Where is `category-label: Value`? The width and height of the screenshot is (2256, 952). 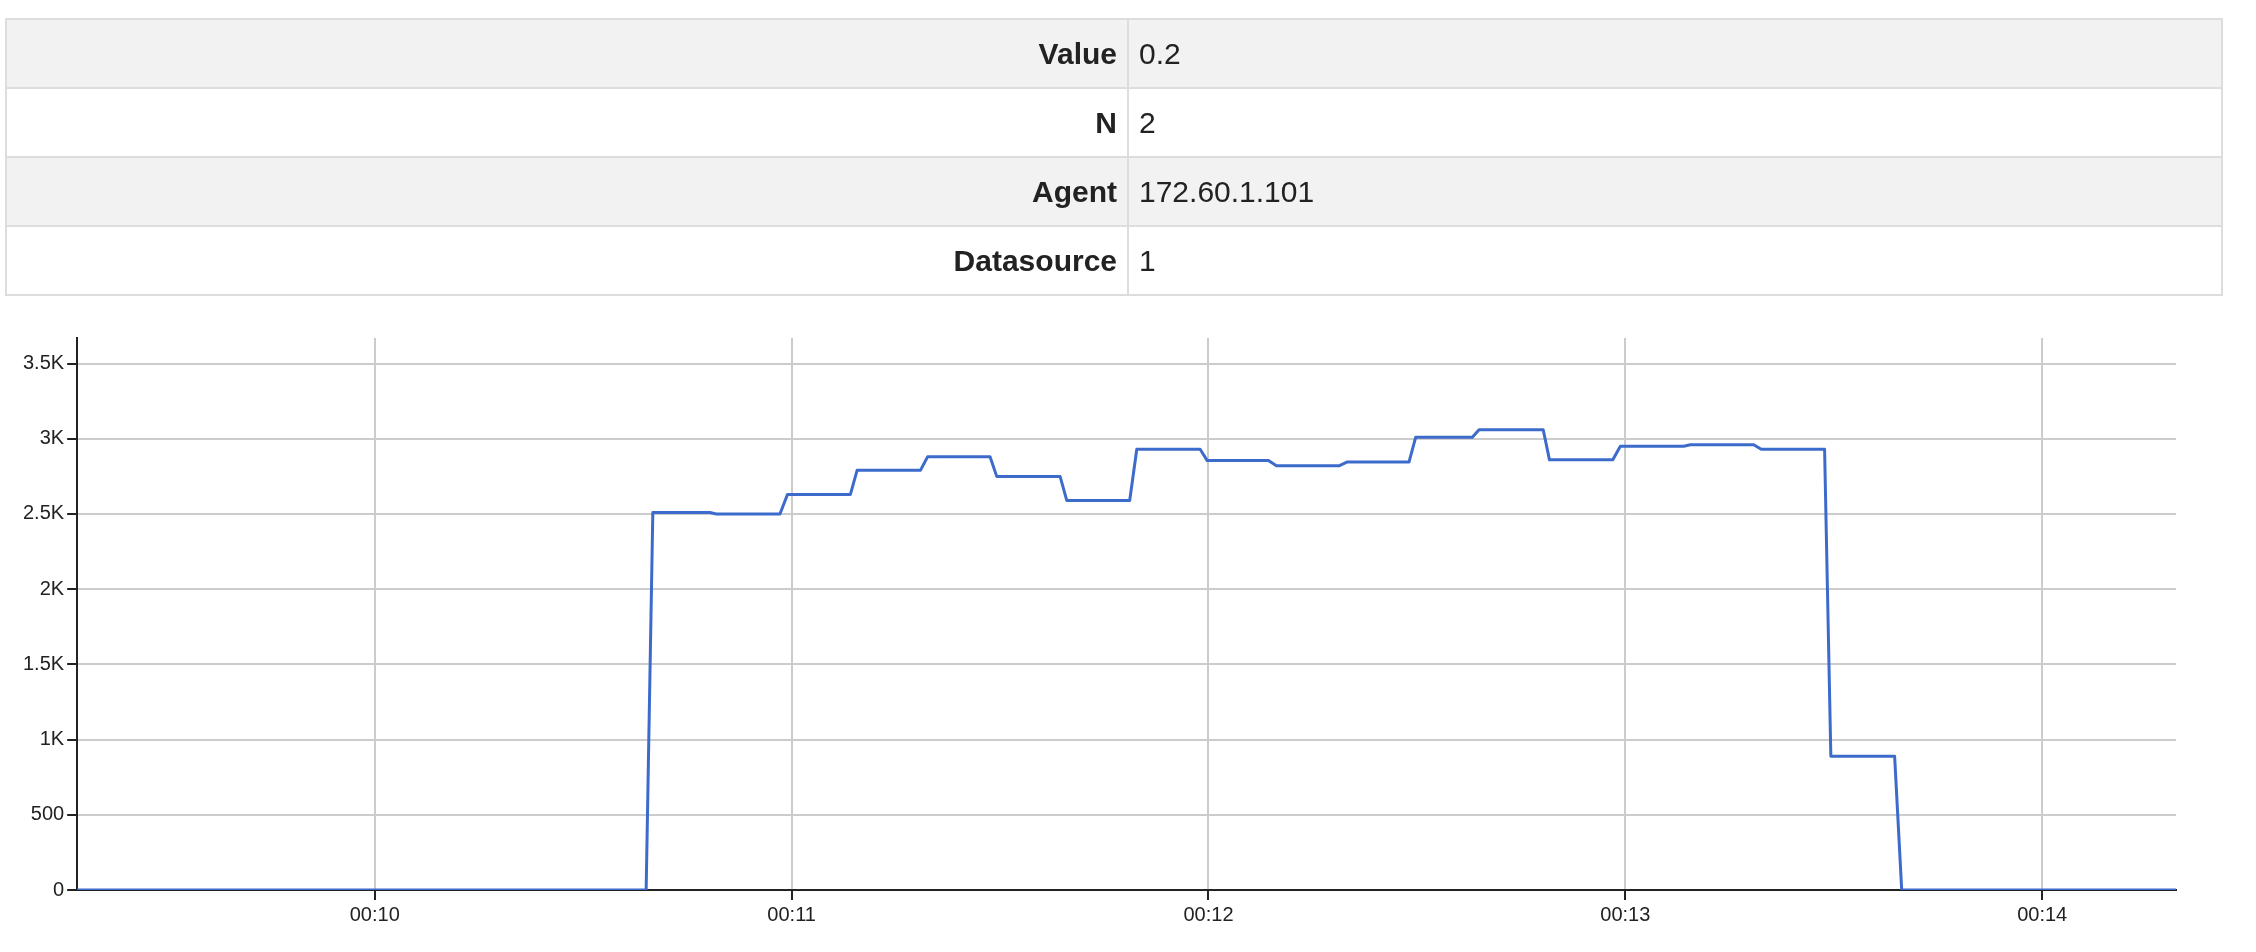 category-label: Value is located at coordinates (567, 53).